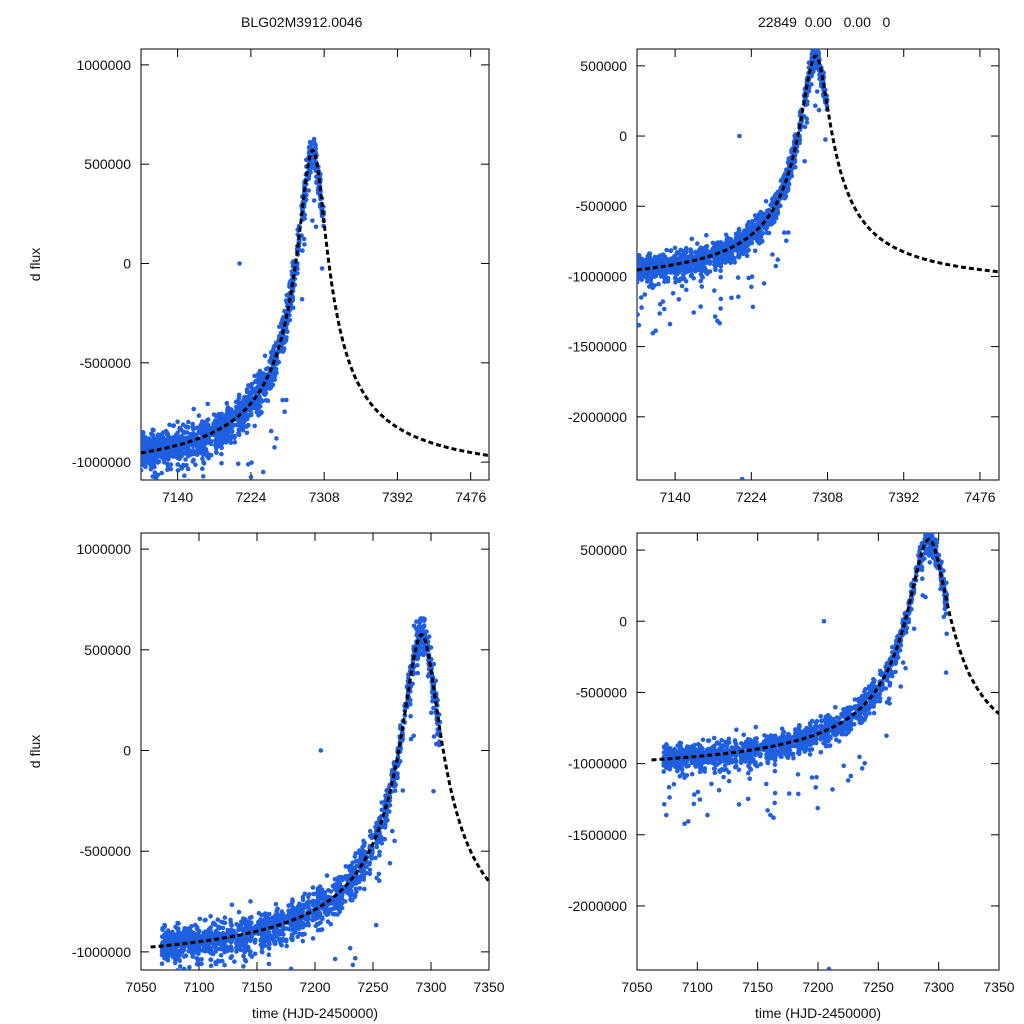 The image size is (1024, 1024). Describe the element at coordinates (106, 851) in the screenshot. I see `y-tick-label: -500000` at that location.